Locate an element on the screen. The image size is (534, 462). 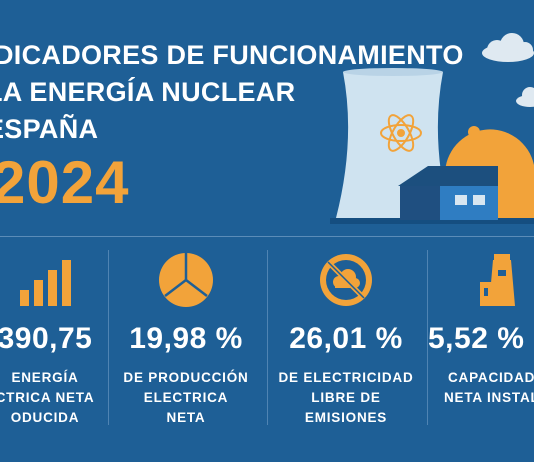
title-line-3: ESPAÑA is located at coordinates (49, 129).